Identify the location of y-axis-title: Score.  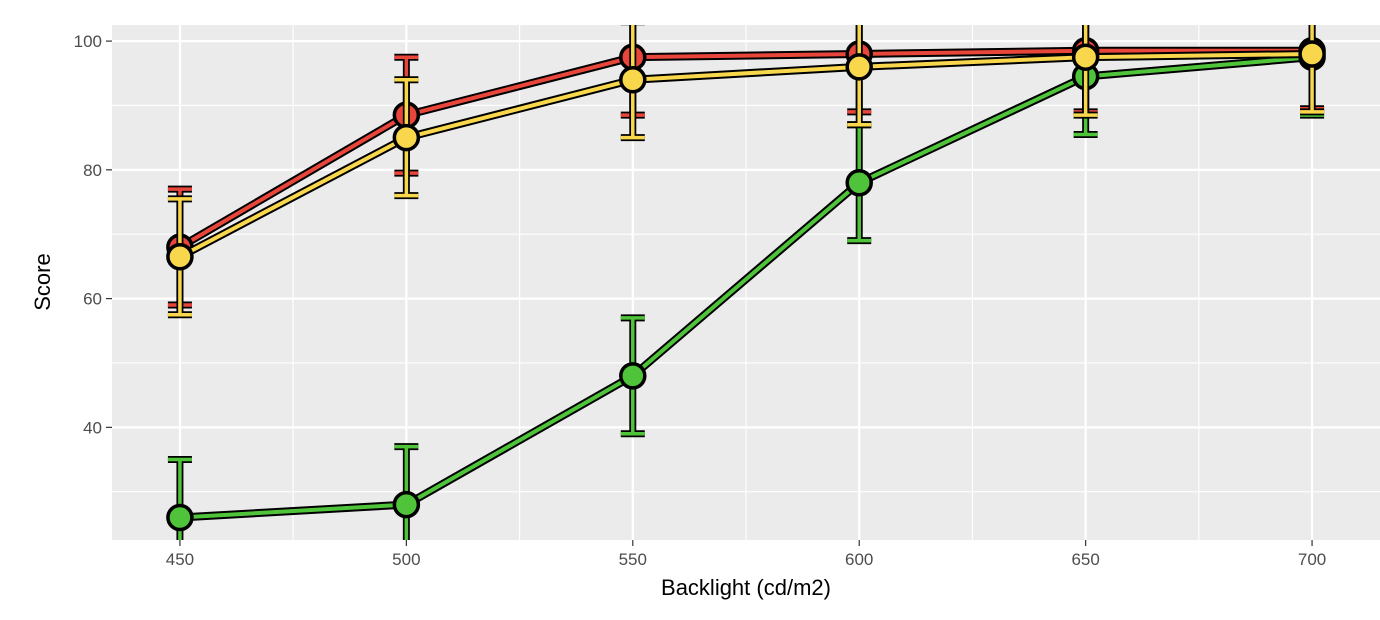
(42, 281).